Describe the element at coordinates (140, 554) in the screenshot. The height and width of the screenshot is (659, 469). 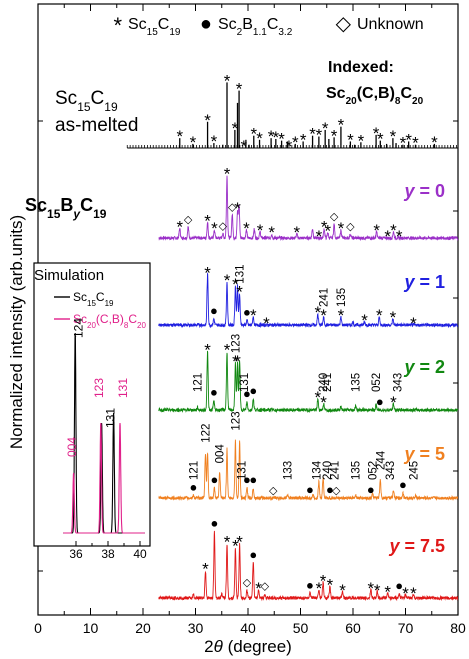
I see `inset-x-tick-label: 40` at that location.